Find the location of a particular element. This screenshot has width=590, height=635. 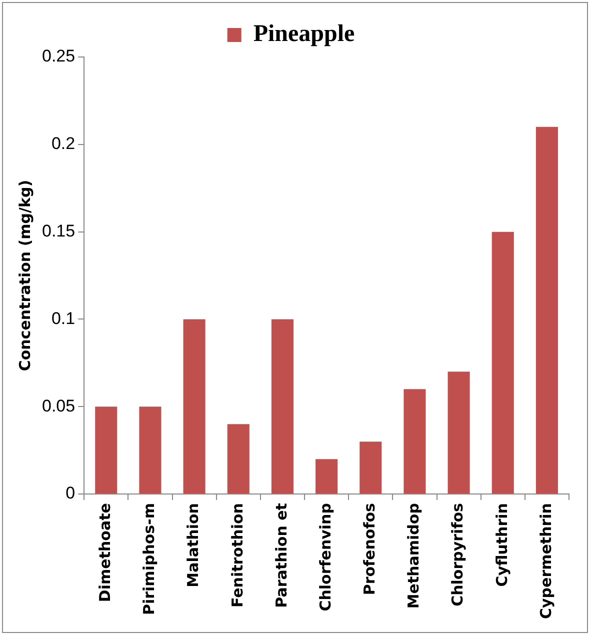

y-tick-label: 0.1 is located at coordinates (63, 318).